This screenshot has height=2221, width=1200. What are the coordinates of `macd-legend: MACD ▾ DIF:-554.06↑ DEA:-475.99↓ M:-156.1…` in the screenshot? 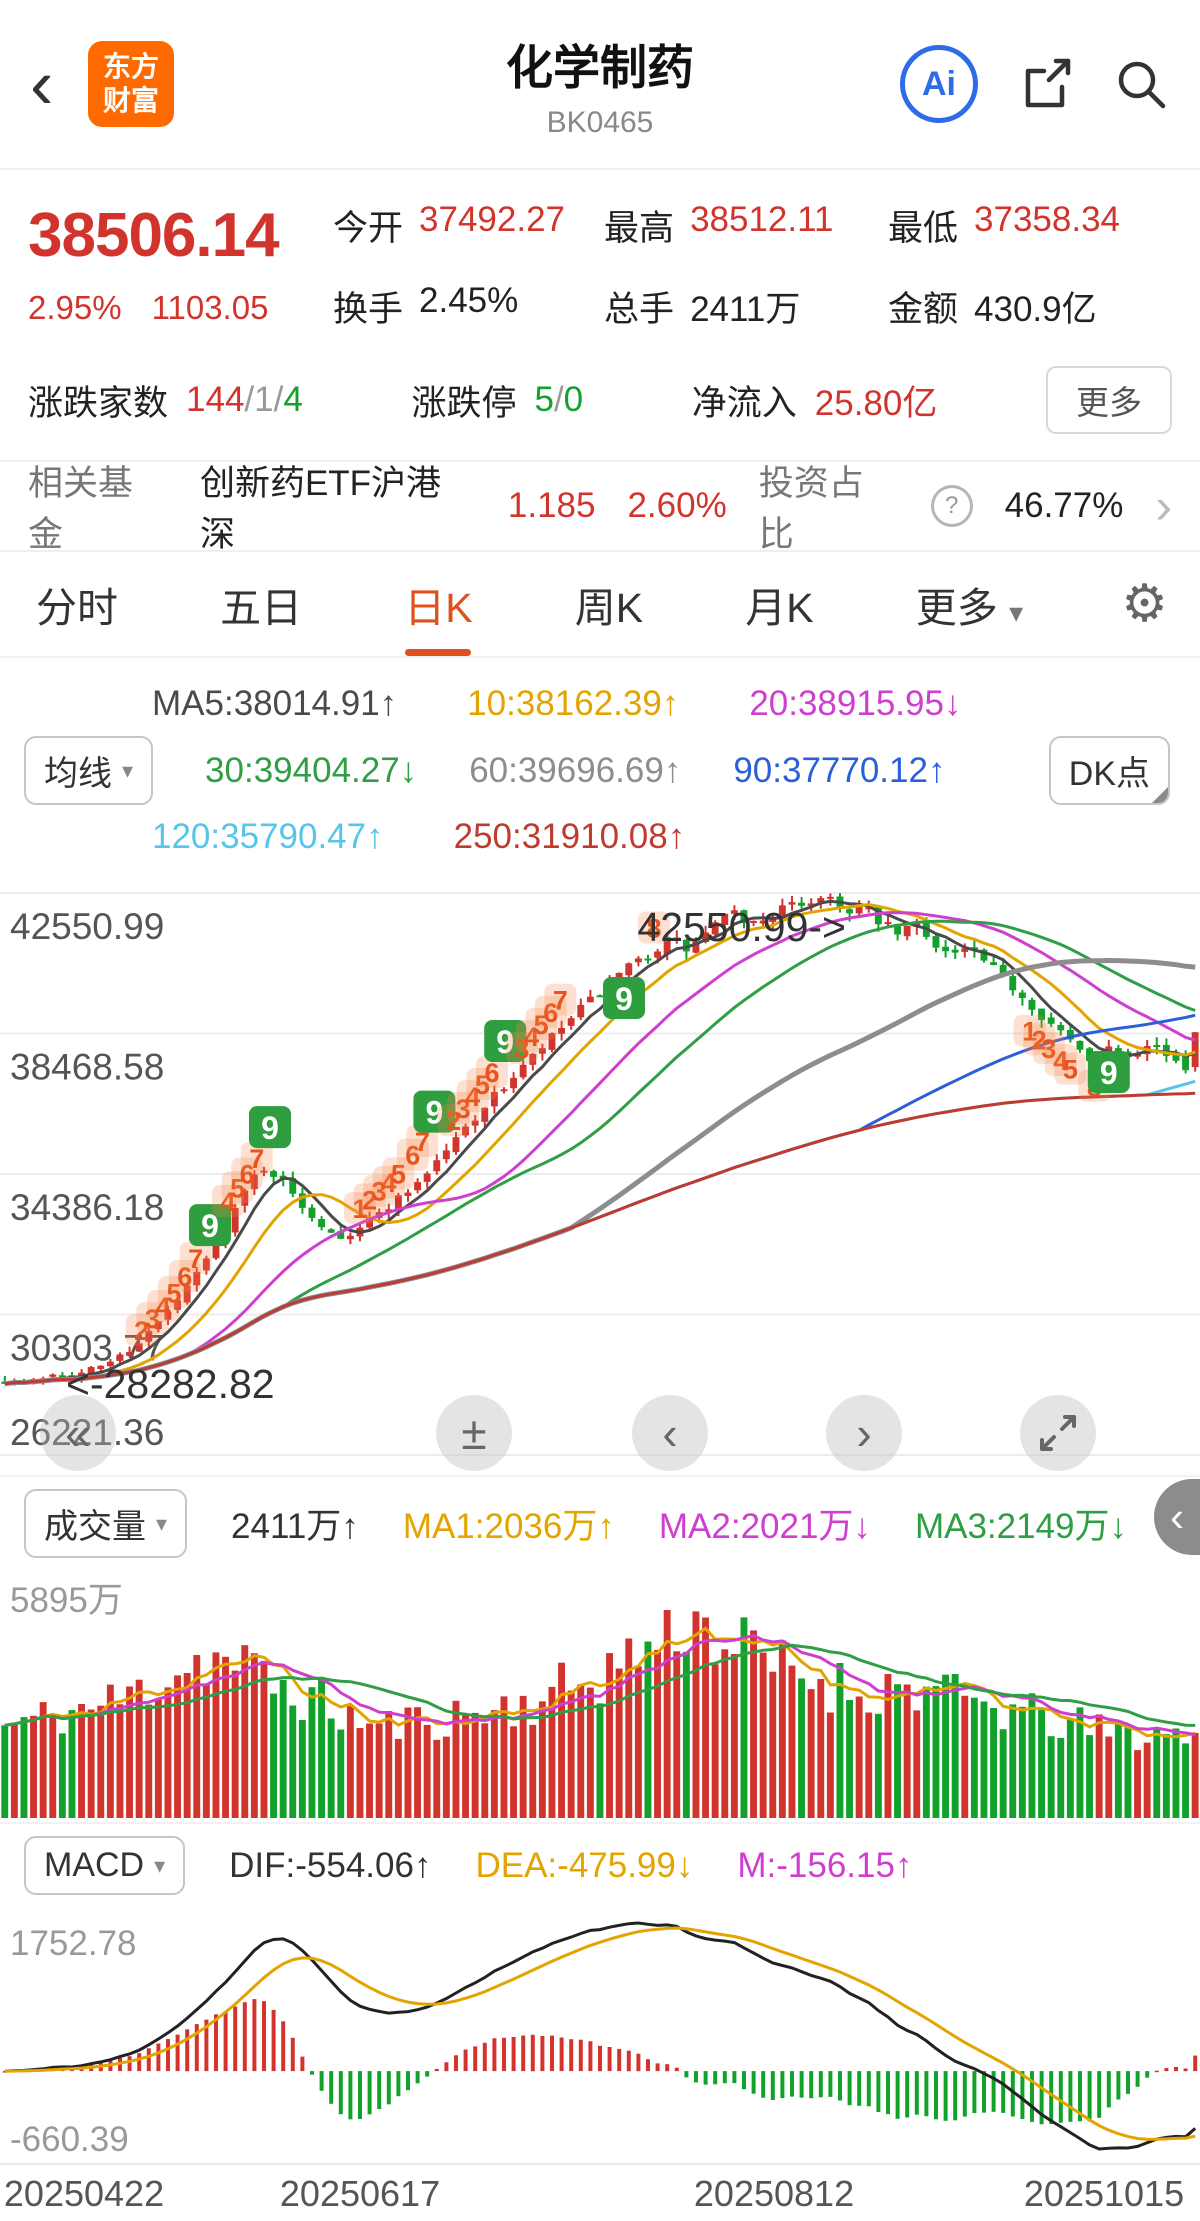 It's located at (600, 1864).